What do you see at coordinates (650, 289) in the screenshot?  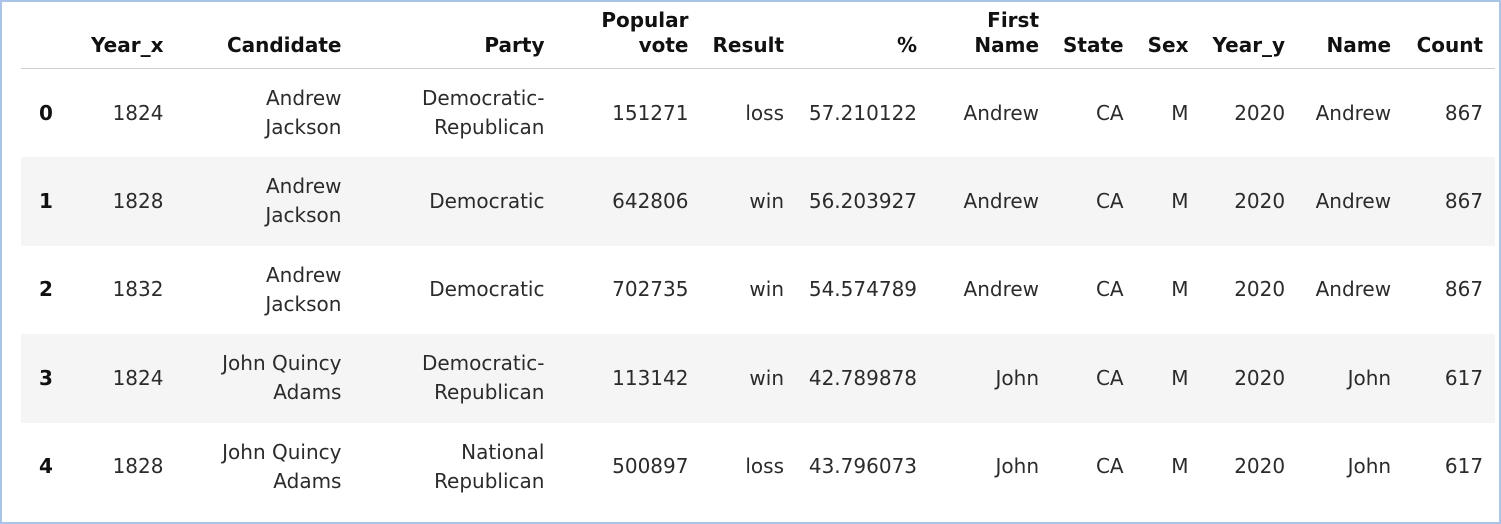 I see `cell-popular-vote: 702735` at bounding box center [650, 289].